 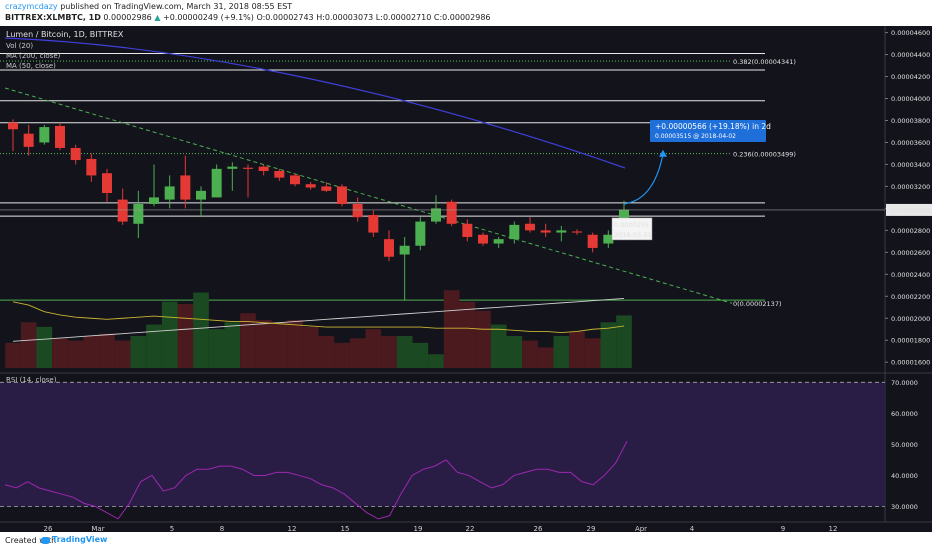 What do you see at coordinates (157, 17) in the screenshot?
I see `up-arrow-icon: ▲` at bounding box center [157, 17].